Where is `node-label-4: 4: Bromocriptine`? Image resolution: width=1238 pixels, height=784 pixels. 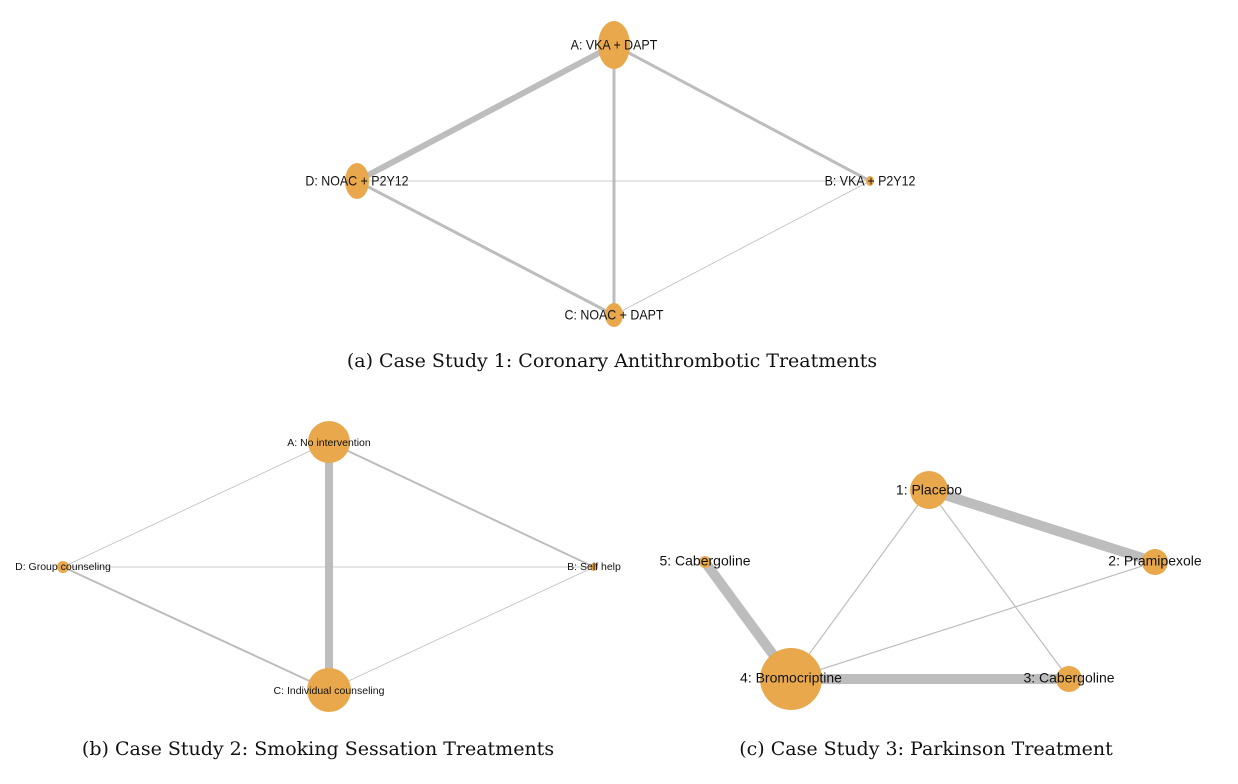 node-label-4: 4: Bromocriptine is located at coordinates (791, 678).